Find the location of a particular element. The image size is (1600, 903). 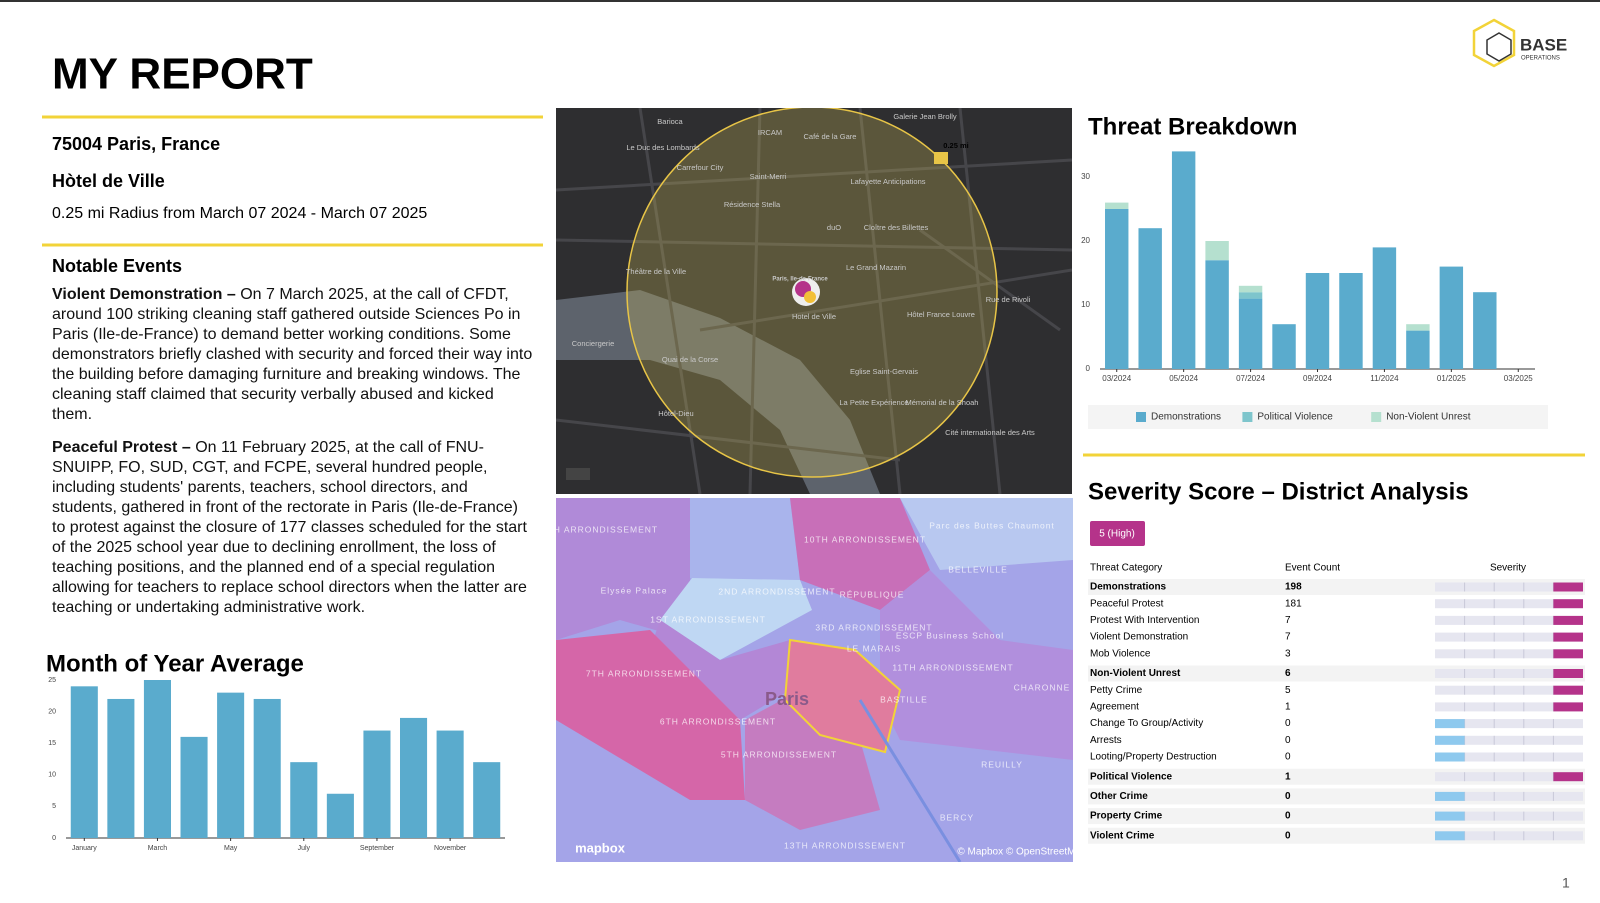

legend-box is located at coordinates (1318, 417).